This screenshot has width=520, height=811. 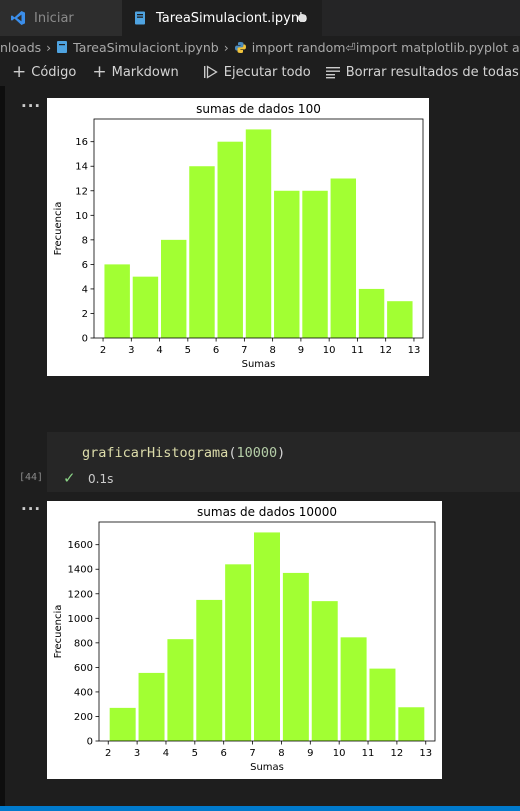 What do you see at coordinates (83, 668) in the screenshot?
I see `y-tick-label: 600` at bounding box center [83, 668].